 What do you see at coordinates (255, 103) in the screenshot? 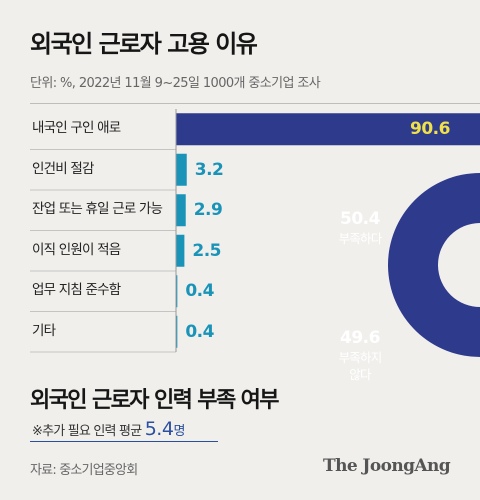
I see `top-rule` at bounding box center [255, 103].